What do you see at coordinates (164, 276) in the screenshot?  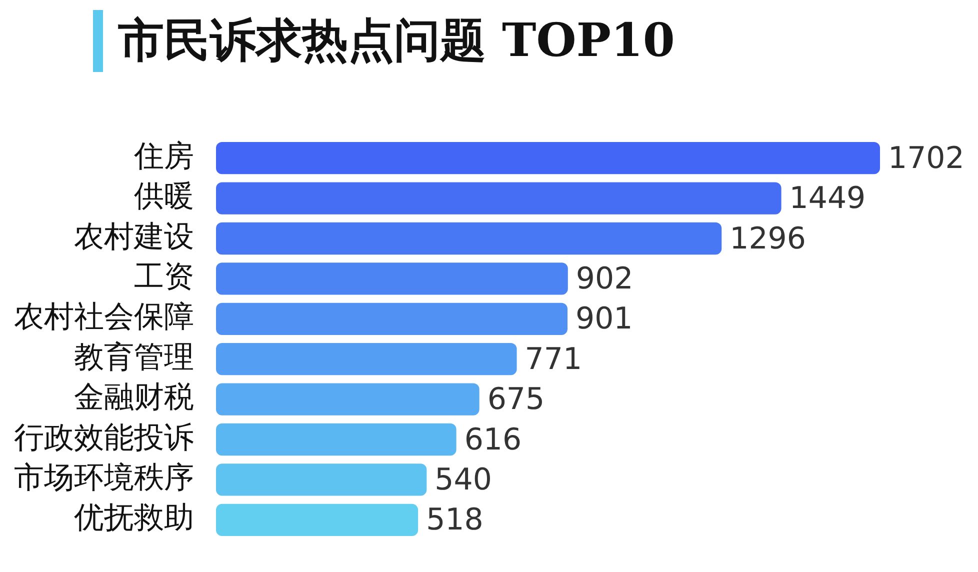 I see `y-tick-label: 工资` at bounding box center [164, 276].